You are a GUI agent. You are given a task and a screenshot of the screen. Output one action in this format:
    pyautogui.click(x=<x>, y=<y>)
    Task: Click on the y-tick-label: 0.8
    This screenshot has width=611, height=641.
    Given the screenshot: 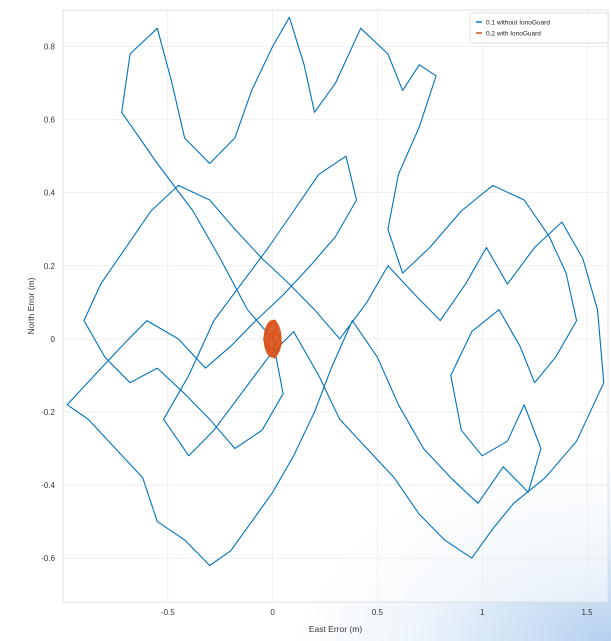 What is the action you would take?
    pyautogui.click(x=50, y=47)
    